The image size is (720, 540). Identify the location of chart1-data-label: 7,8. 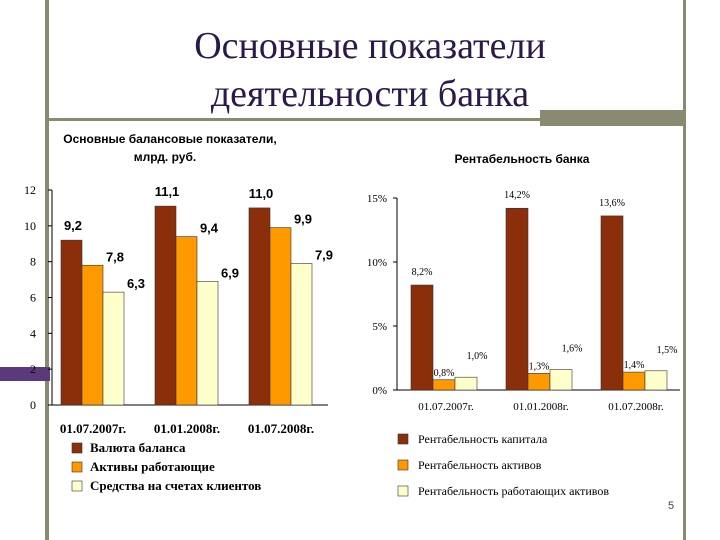
(115, 256).